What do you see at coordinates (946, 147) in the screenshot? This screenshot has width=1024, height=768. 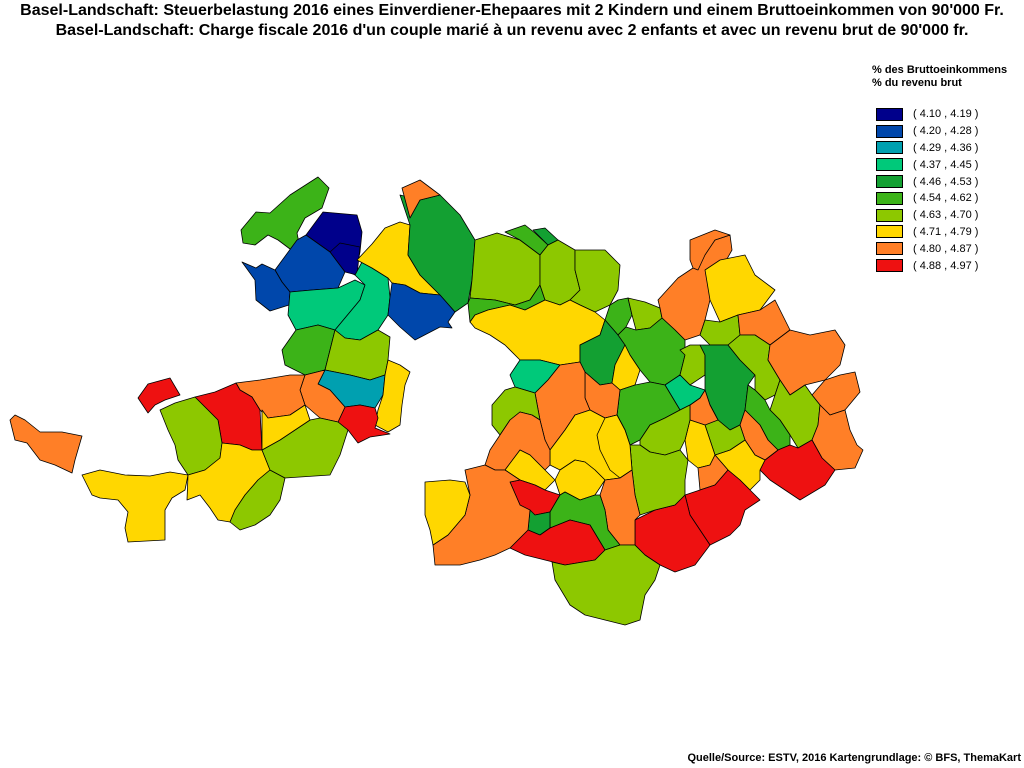 I see `legend-label: ( 4.29 , 4.36 )` at bounding box center [946, 147].